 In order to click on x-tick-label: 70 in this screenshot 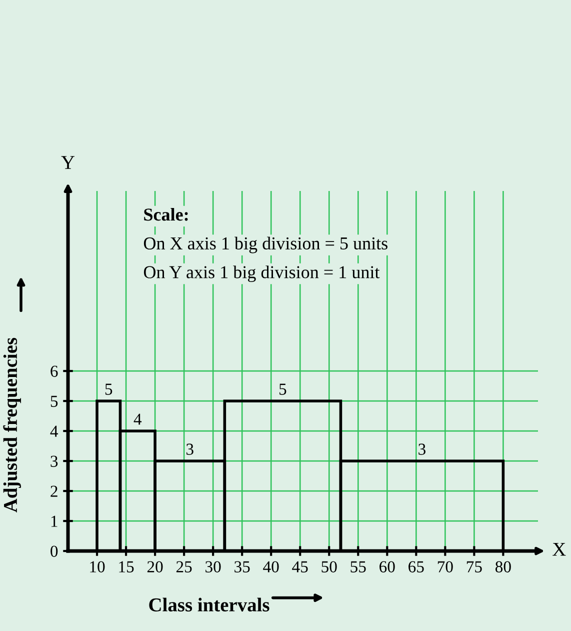, I will do `click(445, 566)`.